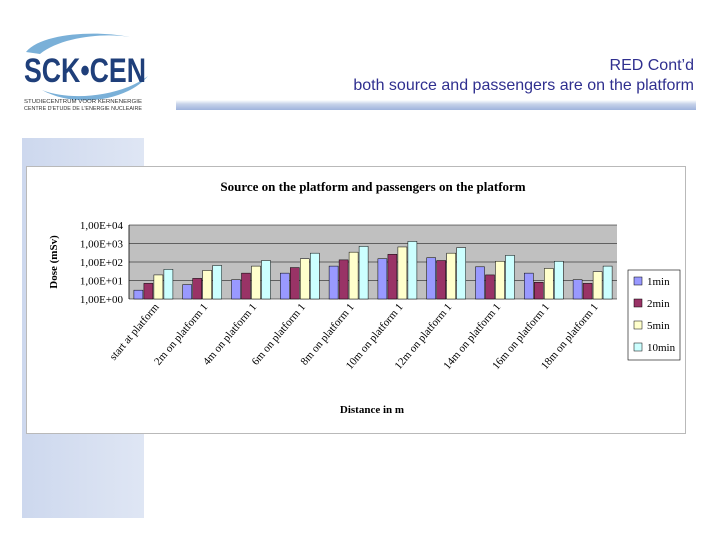  Describe the element at coordinates (651, 65) in the screenshot. I see `slide-title-line-1: RED Cont’d` at that location.